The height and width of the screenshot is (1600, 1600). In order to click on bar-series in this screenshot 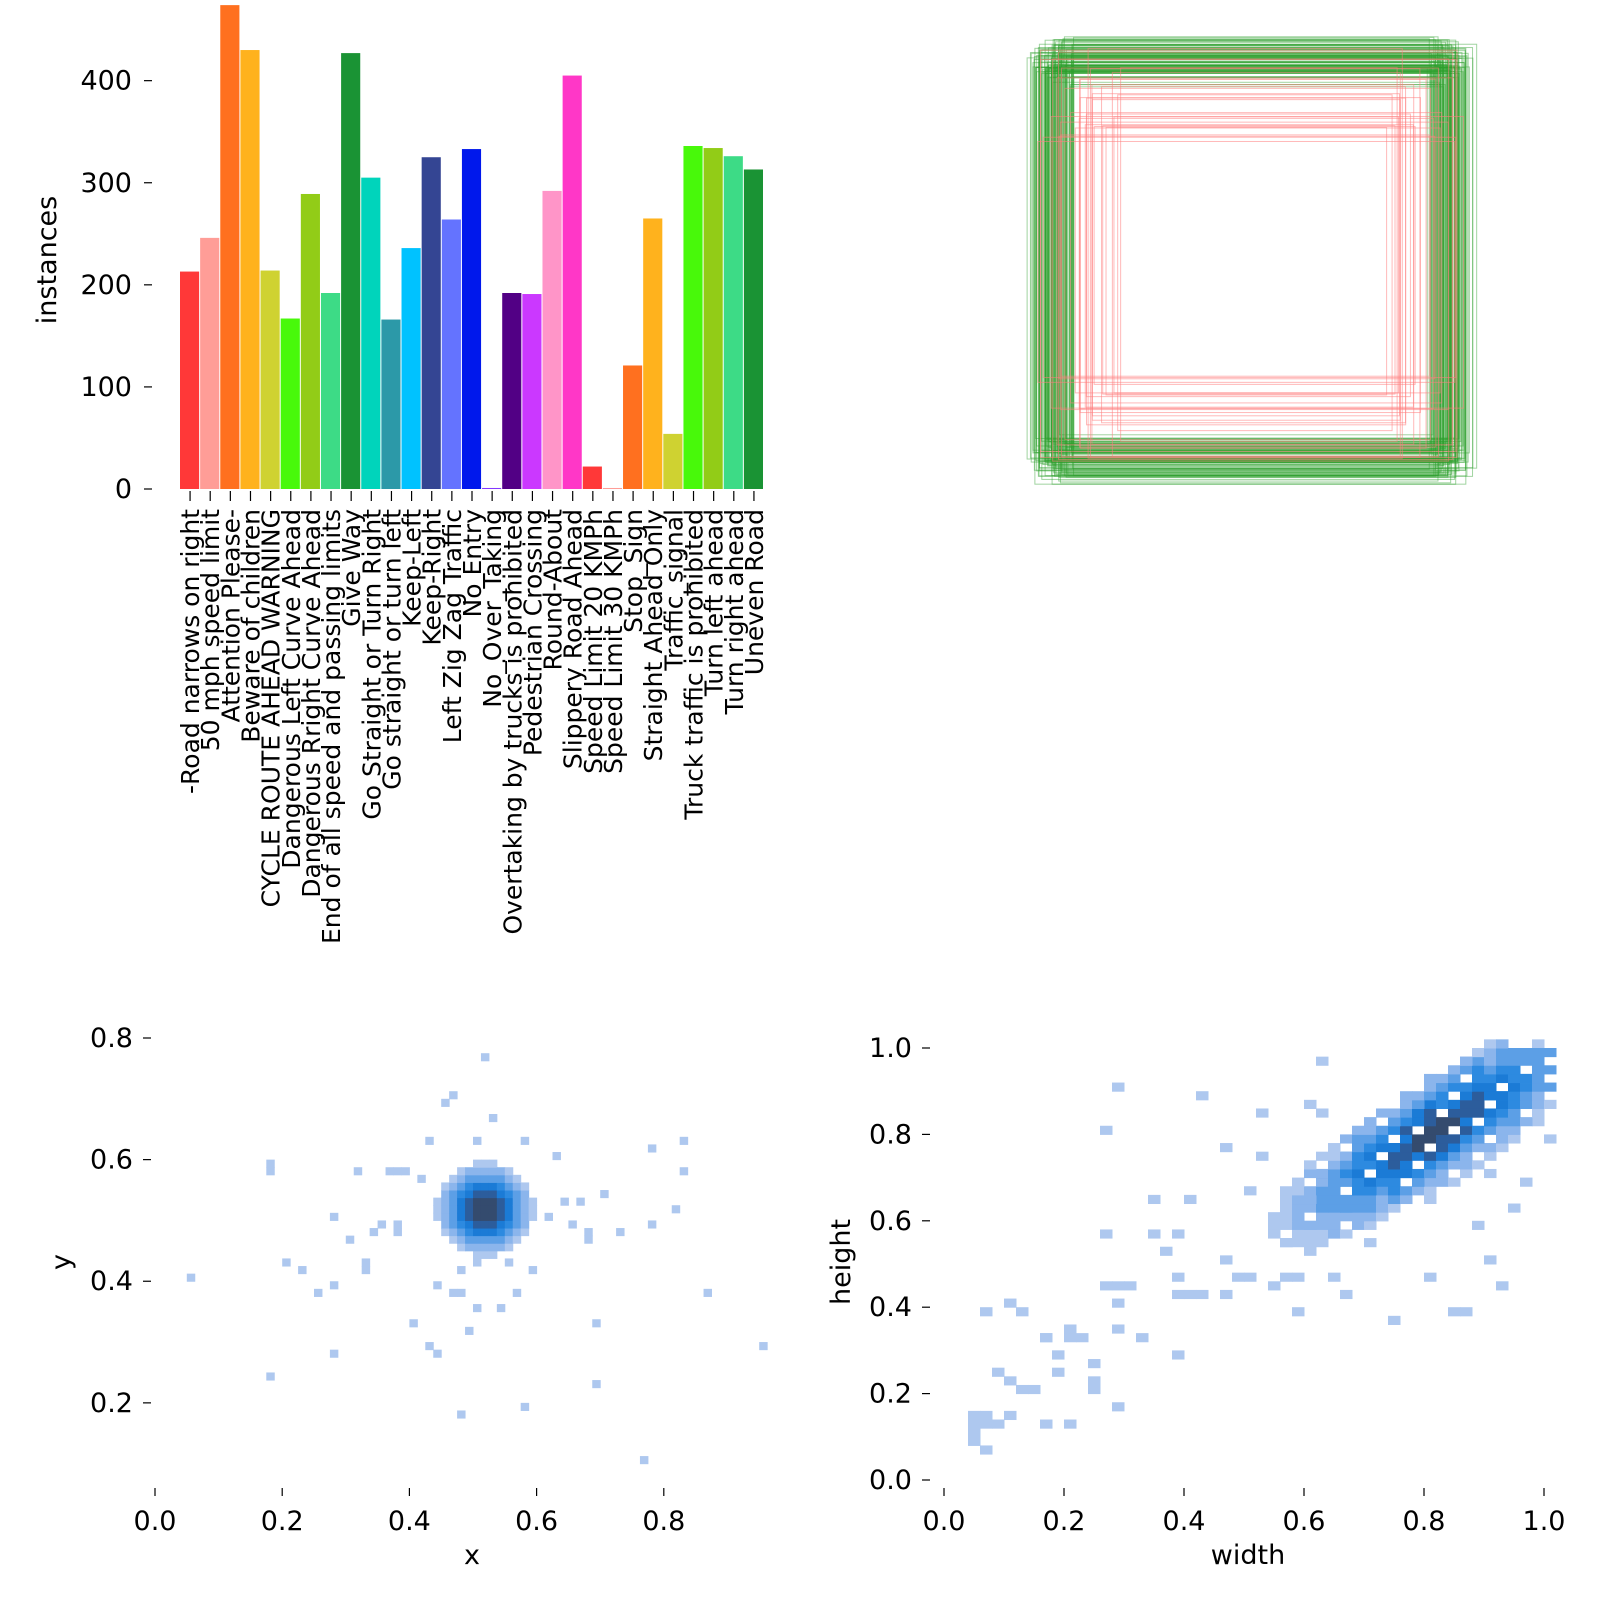, I will do `click(471, 247)`.